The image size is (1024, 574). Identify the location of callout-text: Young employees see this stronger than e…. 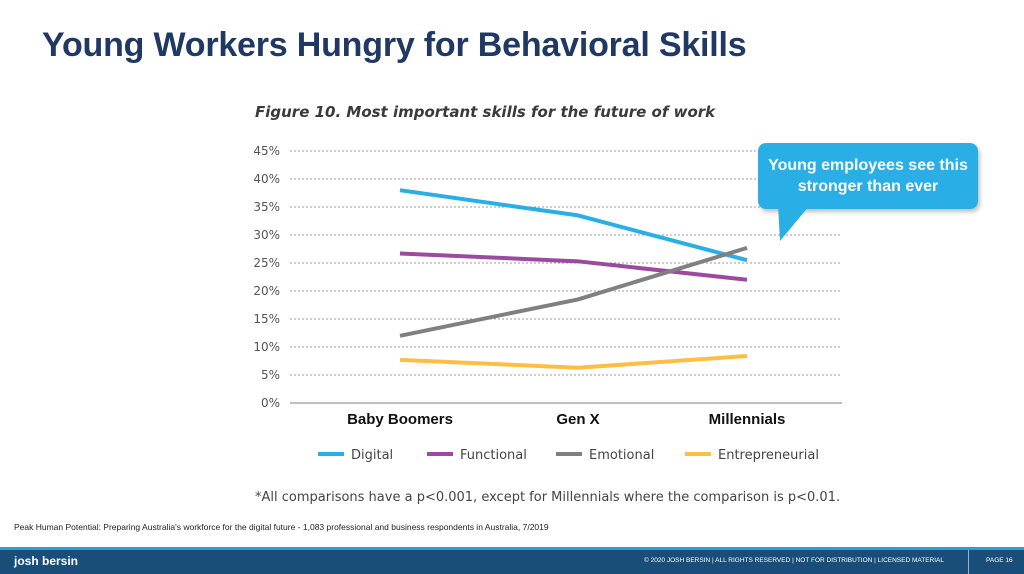
(868, 176).